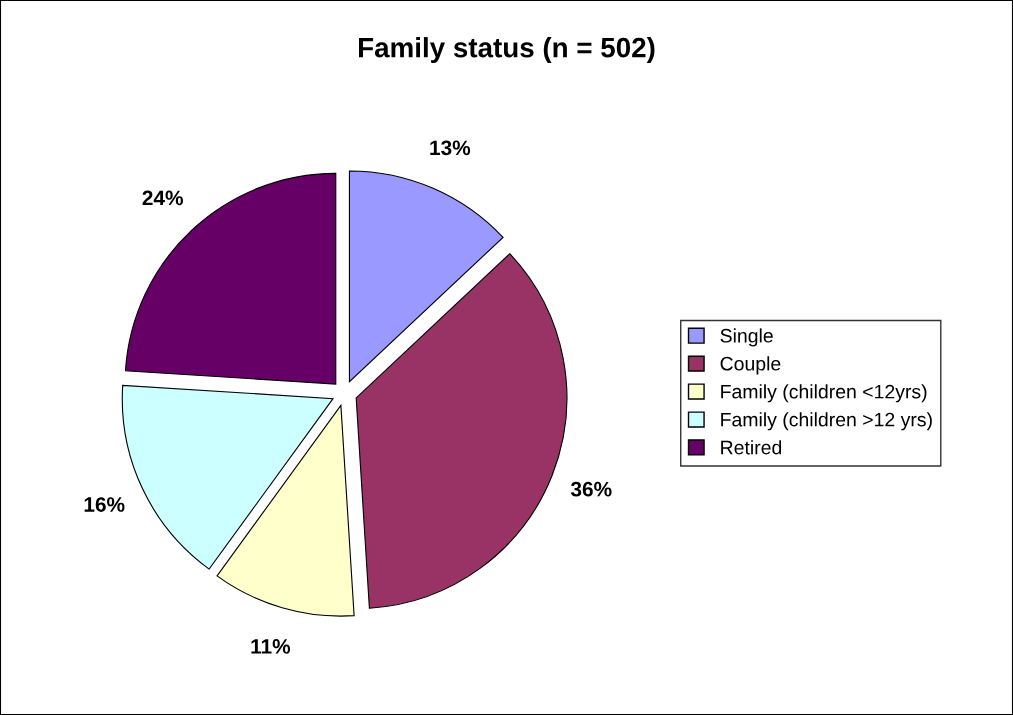 This screenshot has height=715, width=1013. I want to click on legend-label: Family (children >12 yrs), so click(826, 421).